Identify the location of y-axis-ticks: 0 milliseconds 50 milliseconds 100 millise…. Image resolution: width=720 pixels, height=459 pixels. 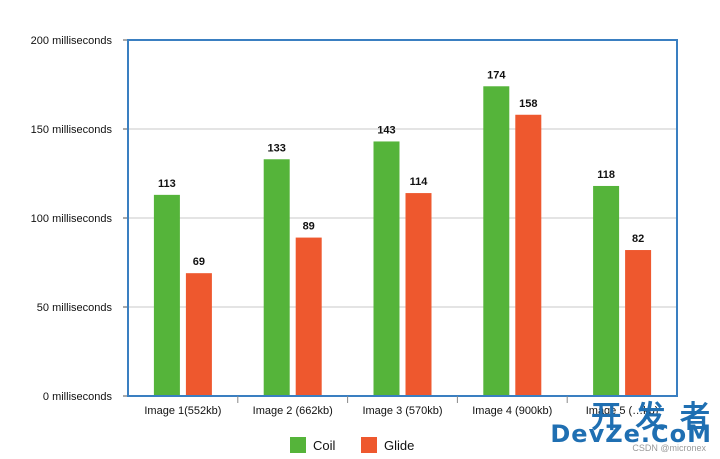
(79, 219).